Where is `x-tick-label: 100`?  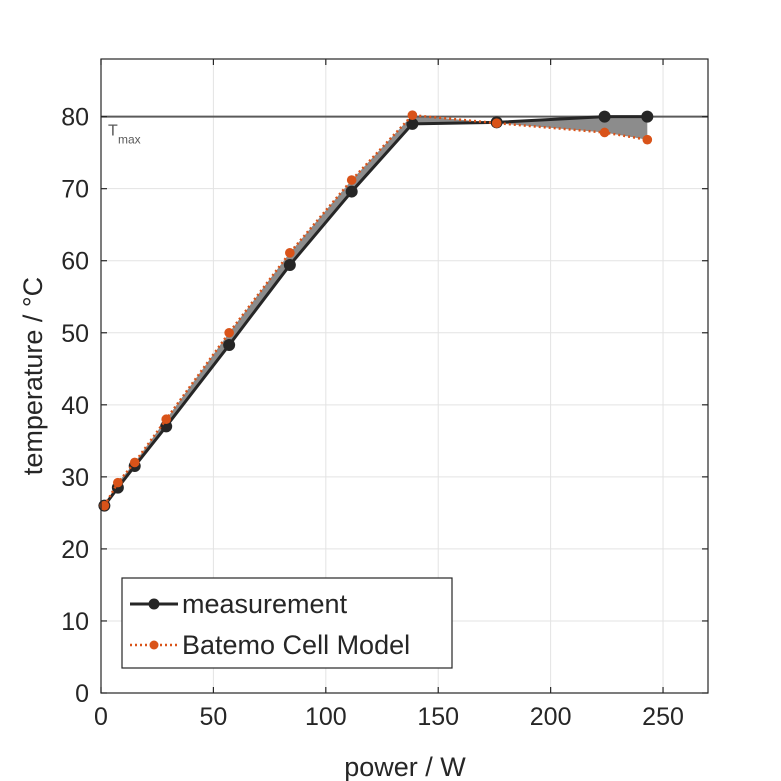
x-tick-label: 100 is located at coordinates (326, 717).